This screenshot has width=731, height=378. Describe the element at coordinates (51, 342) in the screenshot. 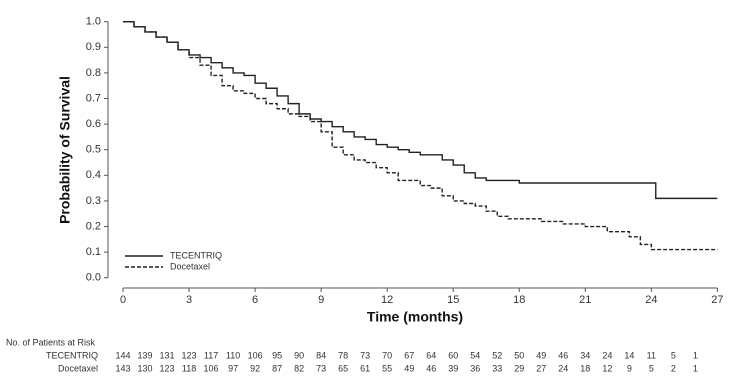

I see `risk-table-title: No. of Patients at Risk` at that location.